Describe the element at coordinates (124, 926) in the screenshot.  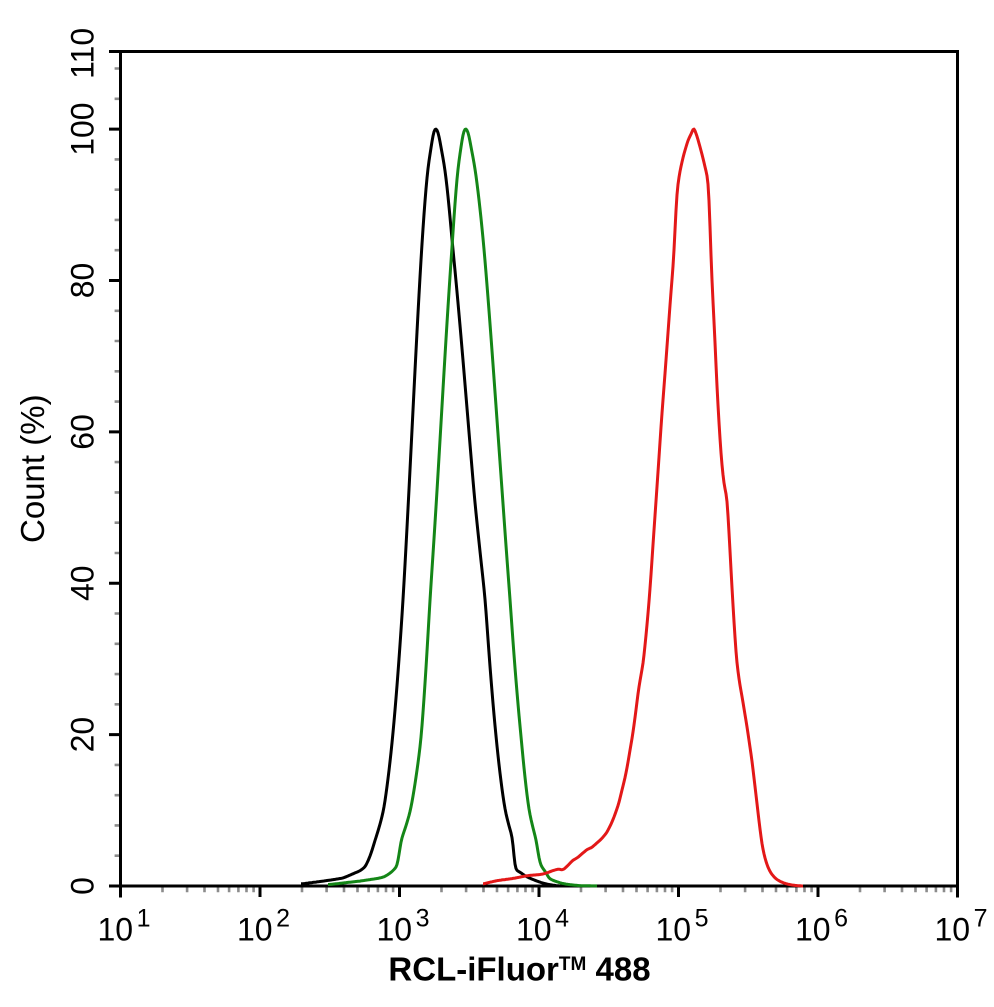
I see `svg-text:101: 10 1` at that location.